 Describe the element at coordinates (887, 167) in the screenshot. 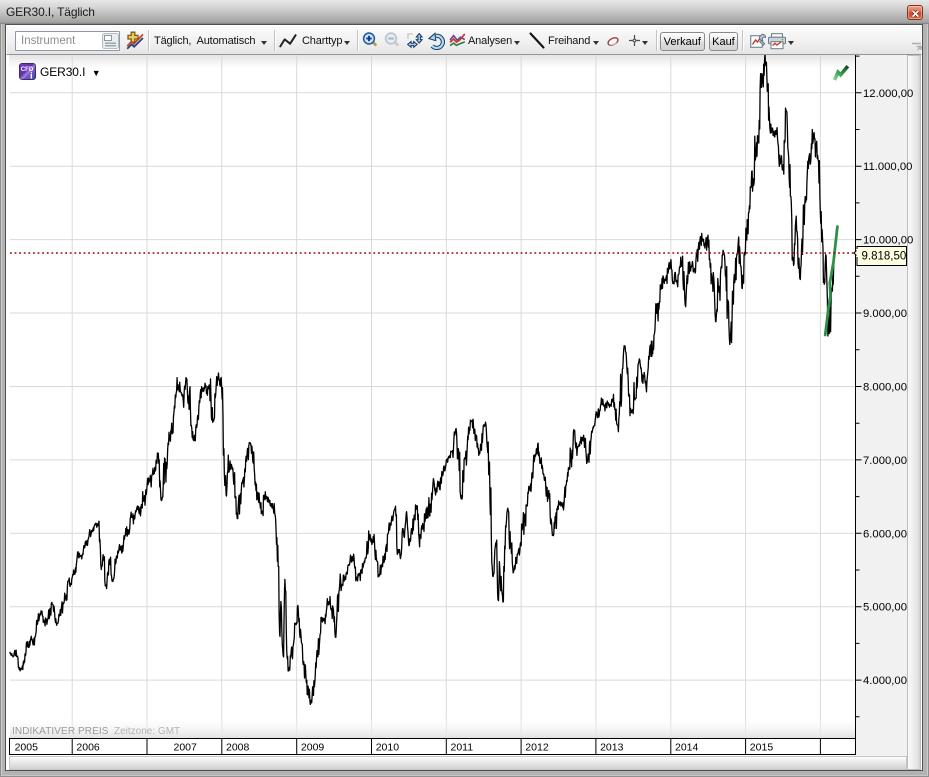

I see `svg-text: 11.000,00` at that location.